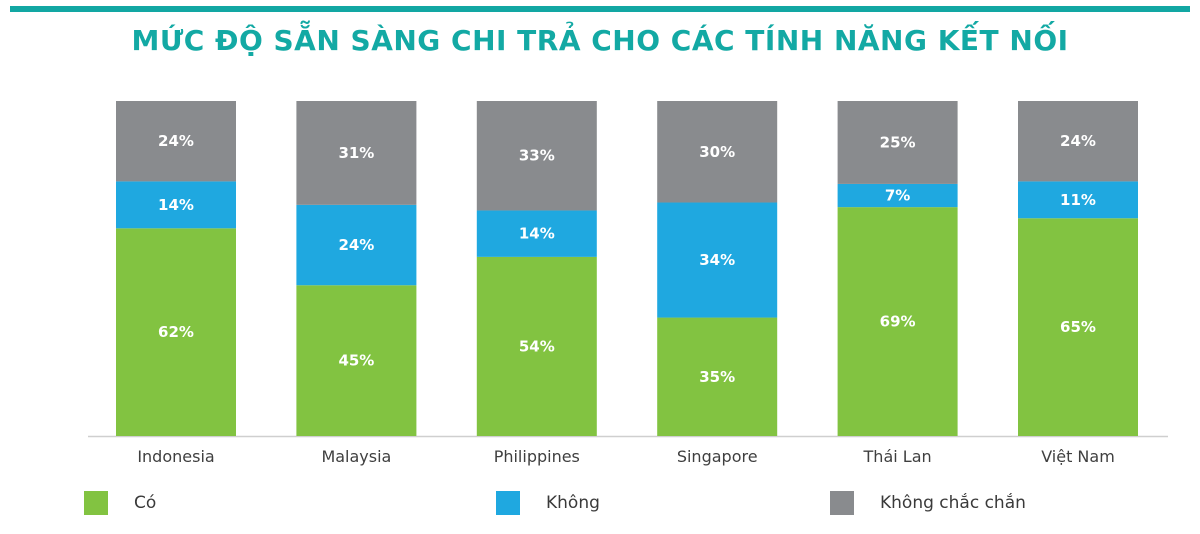 Image resolution: width=1200 pixels, height=534 pixels. Describe the element at coordinates (600, 9) in the screenshot. I see `title-top-rule` at that location.